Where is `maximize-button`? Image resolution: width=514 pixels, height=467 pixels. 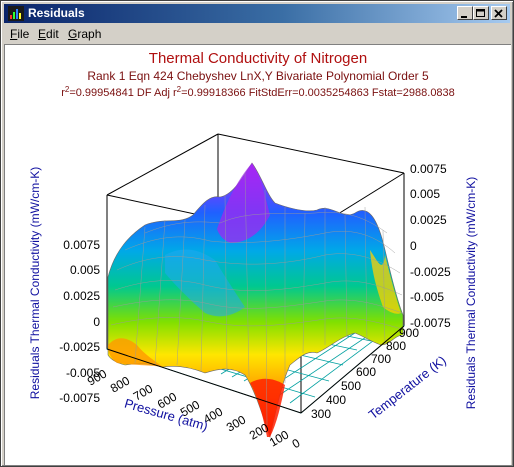
maximize-button is located at coordinates (481, 13).